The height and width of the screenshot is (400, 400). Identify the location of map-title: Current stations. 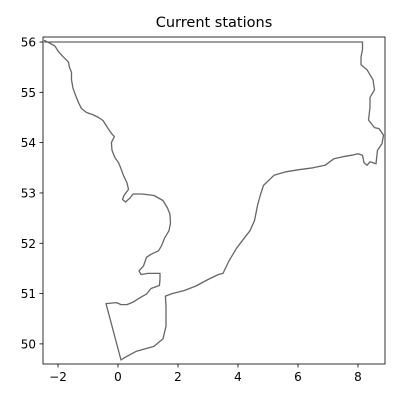
(214, 23).